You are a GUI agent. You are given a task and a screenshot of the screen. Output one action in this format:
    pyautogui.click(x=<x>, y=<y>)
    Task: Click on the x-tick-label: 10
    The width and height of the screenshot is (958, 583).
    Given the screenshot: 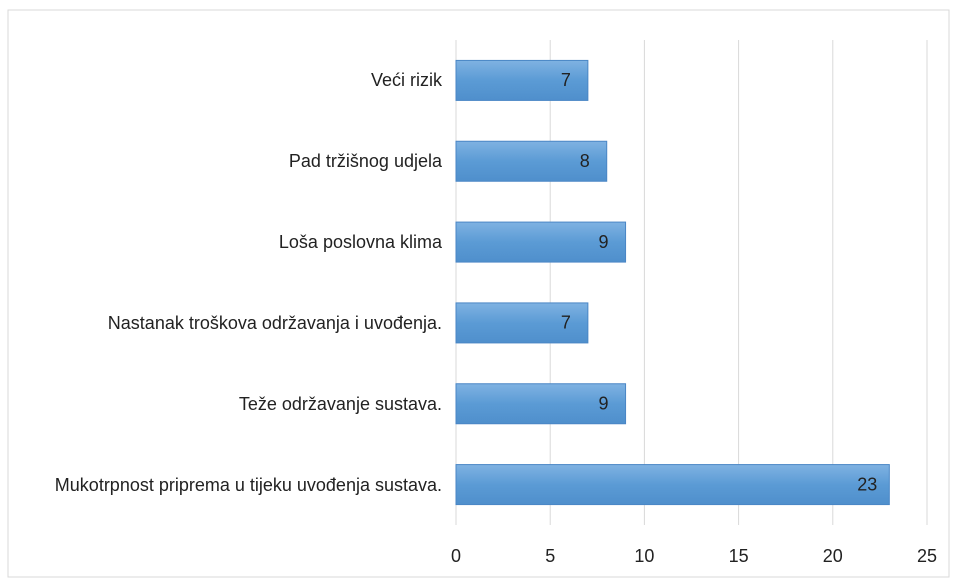 What is the action you would take?
    pyautogui.click(x=644, y=556)
    